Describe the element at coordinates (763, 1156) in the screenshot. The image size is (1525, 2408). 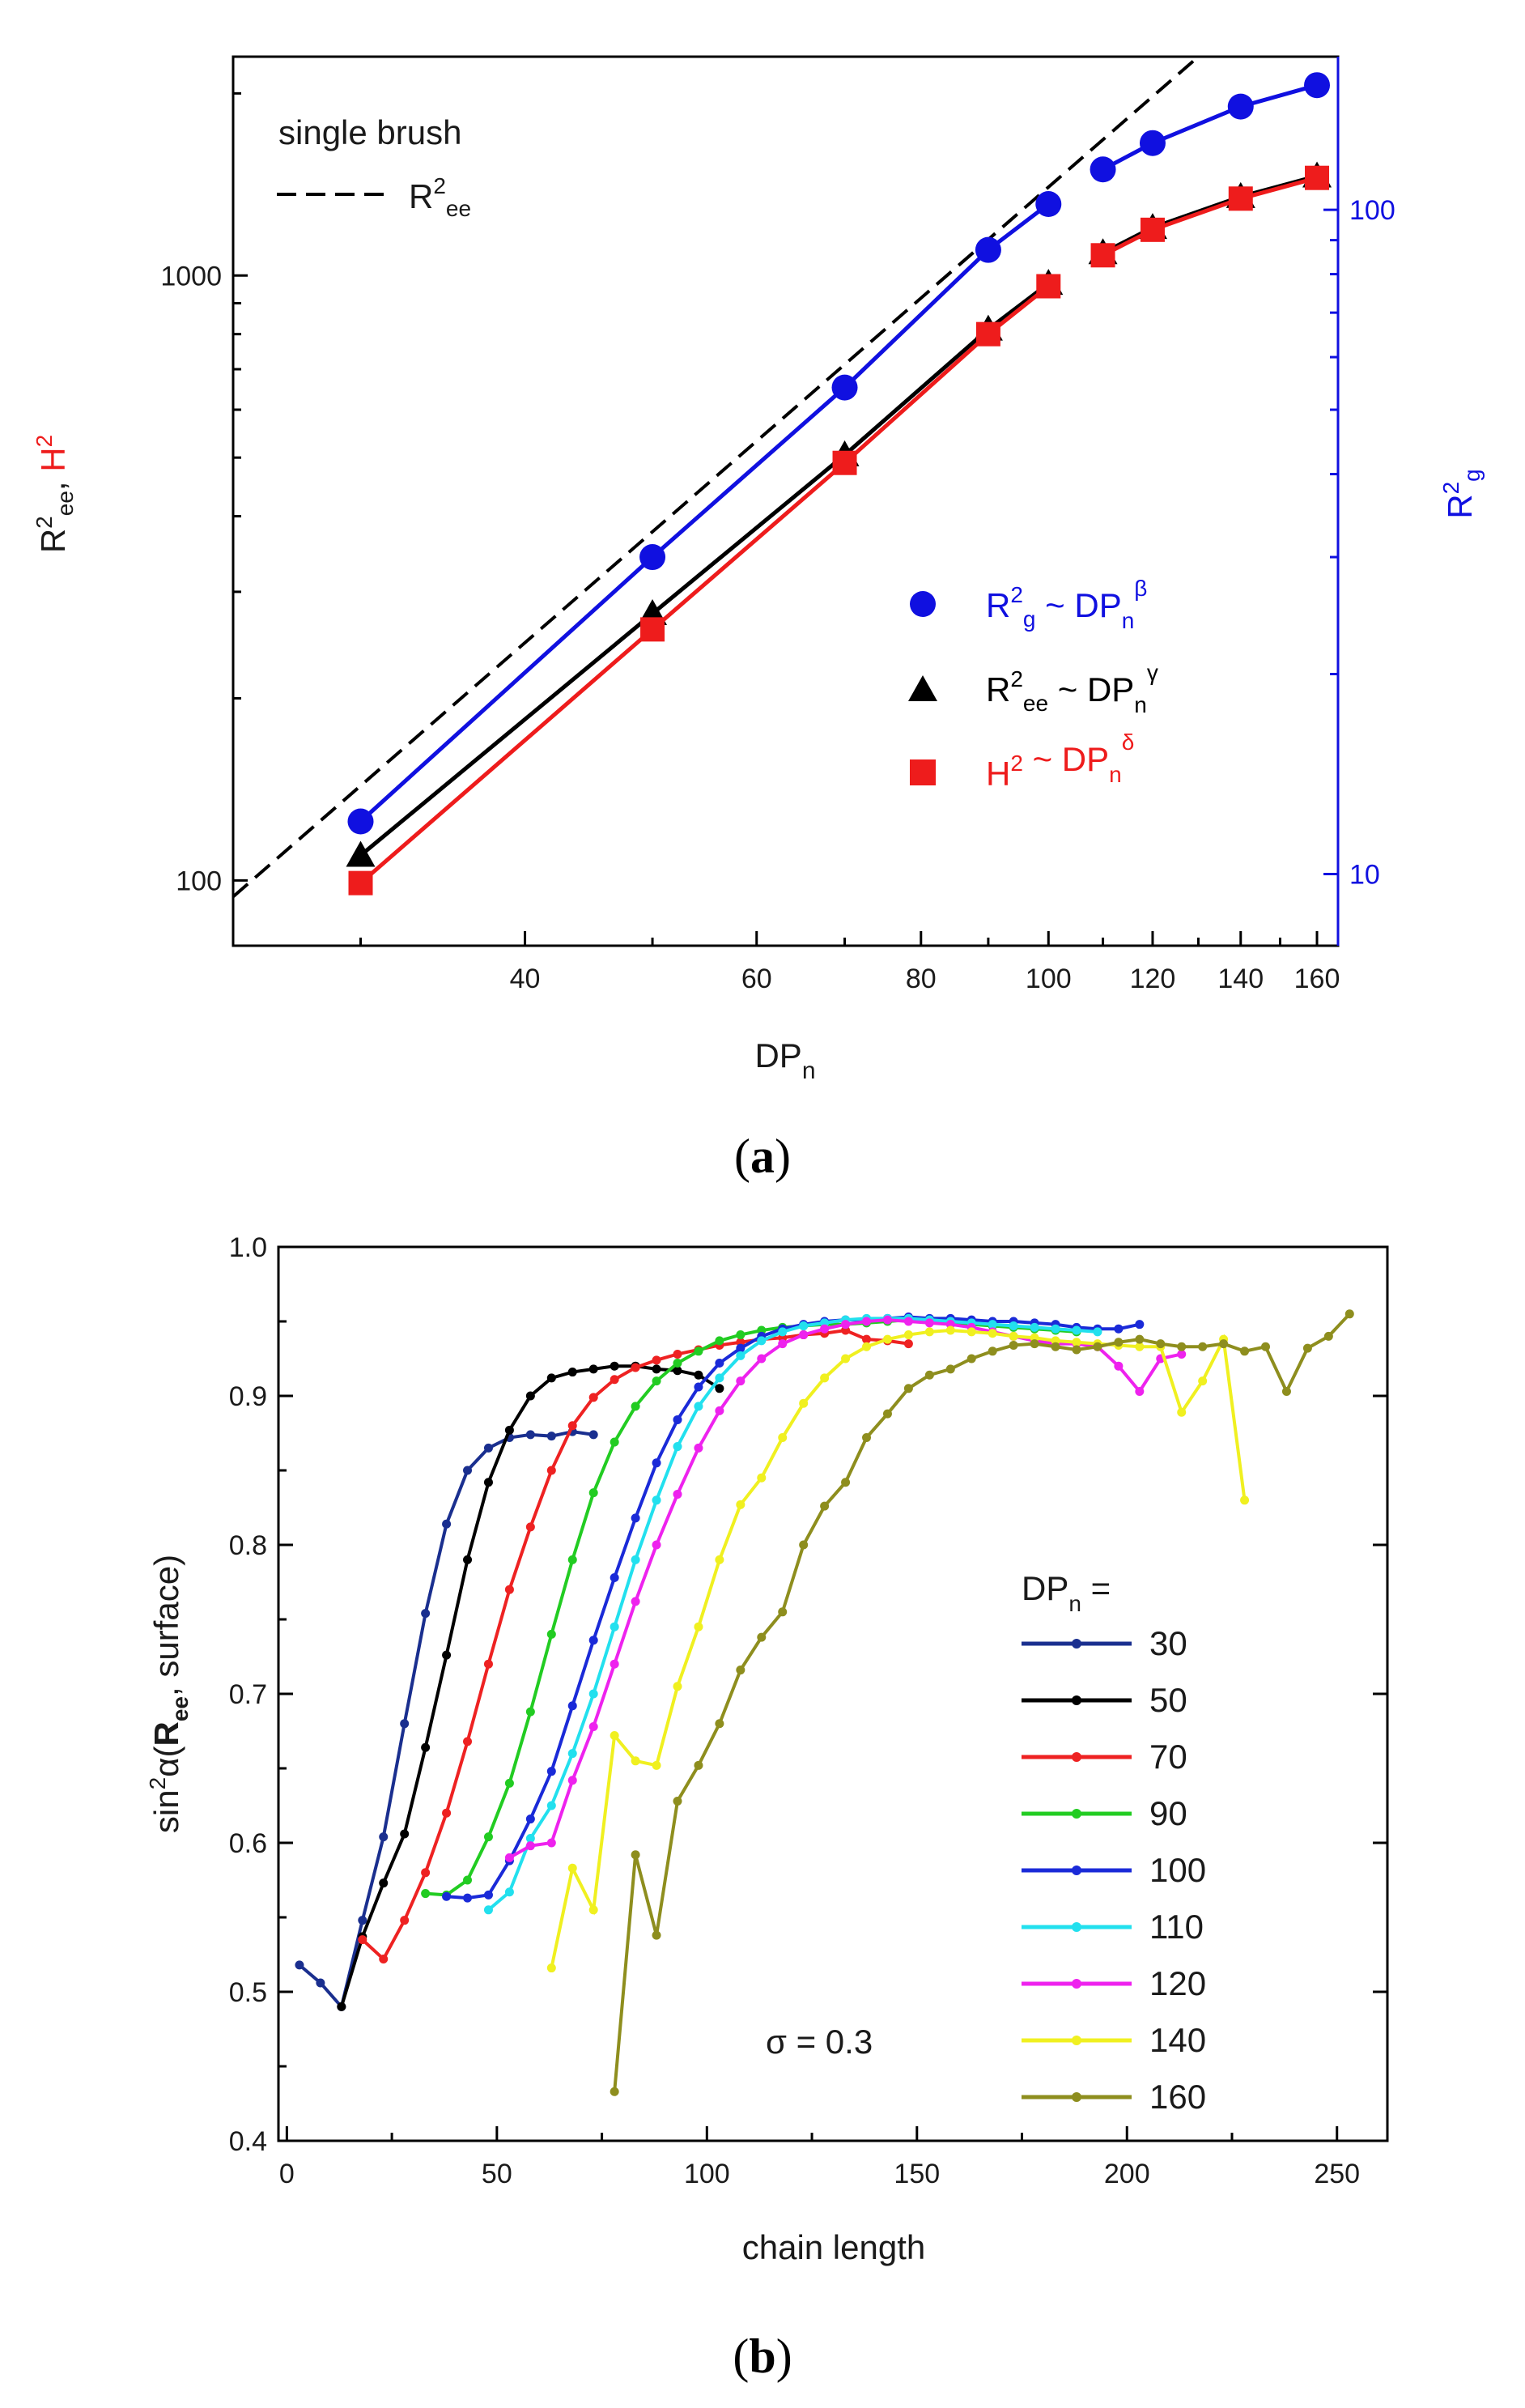
I see `panel-a-caption: (a)` at that location.